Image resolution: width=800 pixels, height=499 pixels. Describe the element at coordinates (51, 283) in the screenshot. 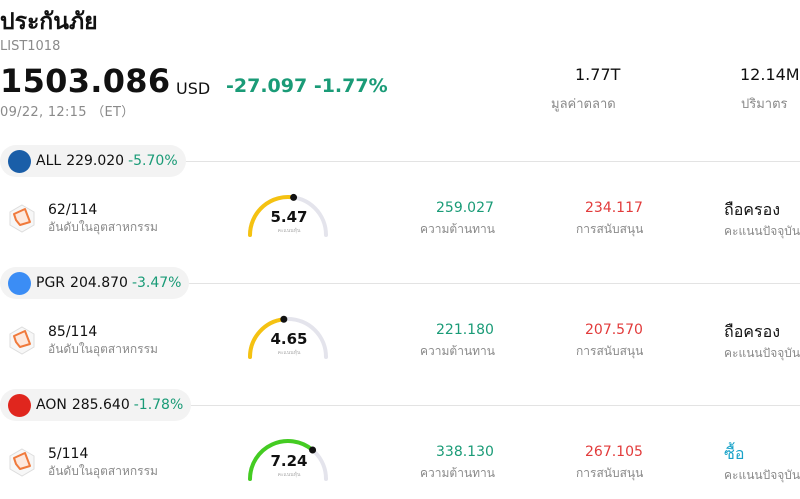

I see `stock-ticker: PGR` at that location.